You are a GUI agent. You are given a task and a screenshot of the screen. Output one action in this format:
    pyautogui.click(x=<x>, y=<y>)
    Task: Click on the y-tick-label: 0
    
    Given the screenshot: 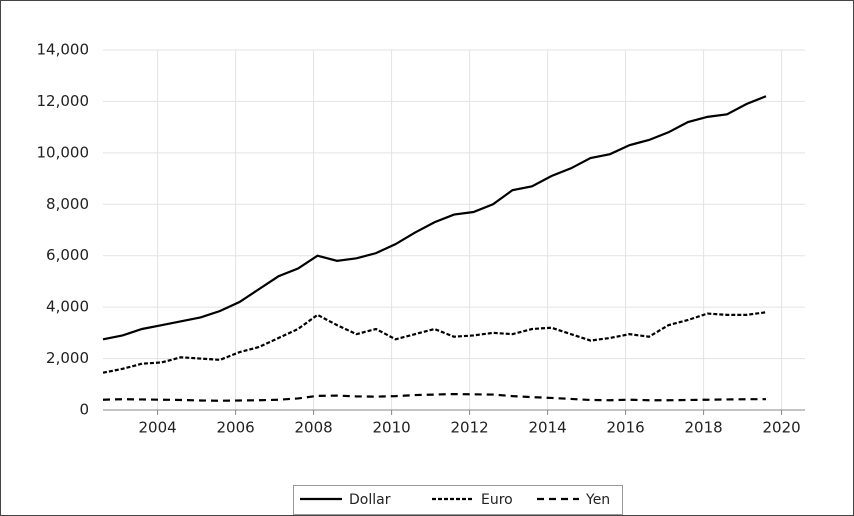 What is the action you would take?
    pyautogui.click(x=84, y=410)
    